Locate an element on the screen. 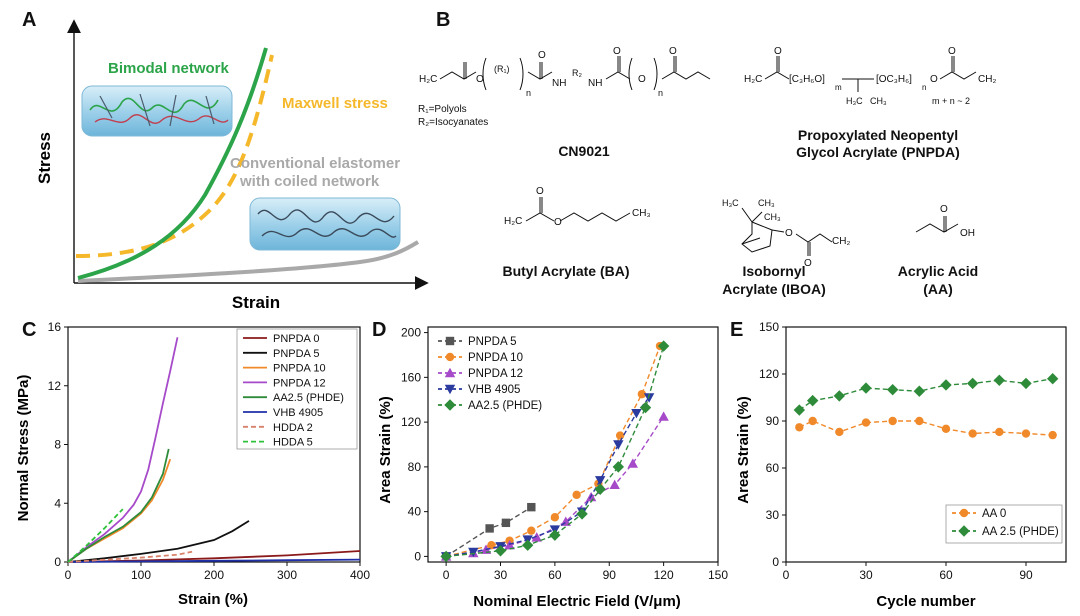 This screenshot has width=1080, height=616. x-tick-label: 200 is located at coordinates (214, 575).